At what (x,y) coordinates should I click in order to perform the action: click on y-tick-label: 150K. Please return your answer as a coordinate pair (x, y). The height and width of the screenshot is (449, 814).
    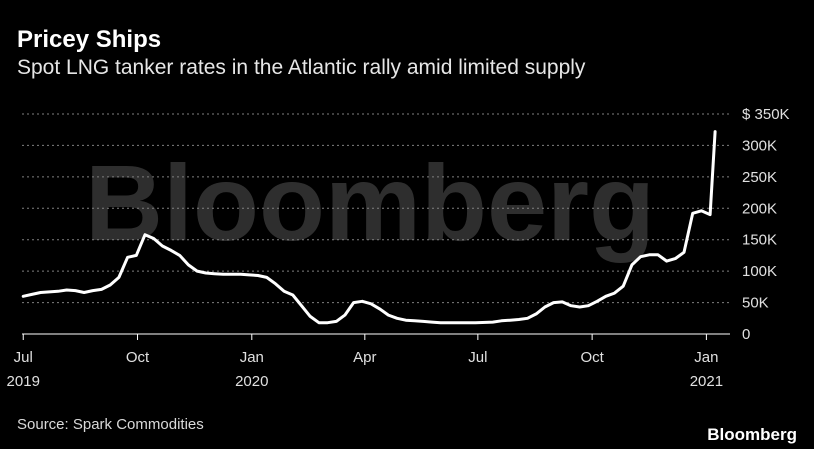
    Looking at the image, I should click on (759, 240).